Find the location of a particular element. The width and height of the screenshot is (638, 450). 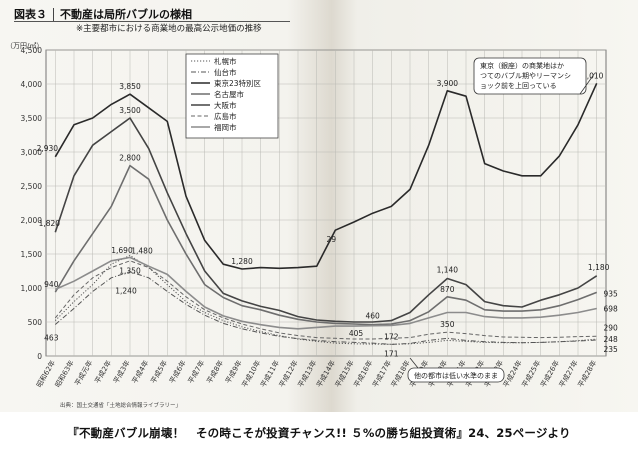

data-label: 172 is located at coordinates (391, 336).